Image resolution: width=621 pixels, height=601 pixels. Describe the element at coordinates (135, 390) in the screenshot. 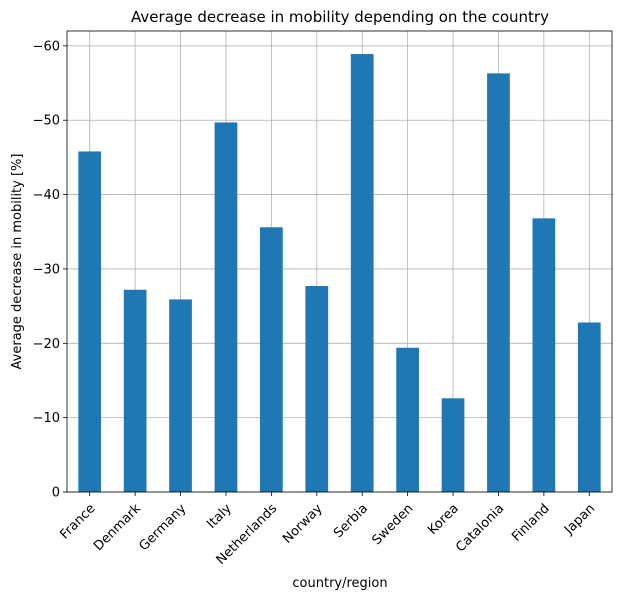

I see `bar-denmark` at that location.